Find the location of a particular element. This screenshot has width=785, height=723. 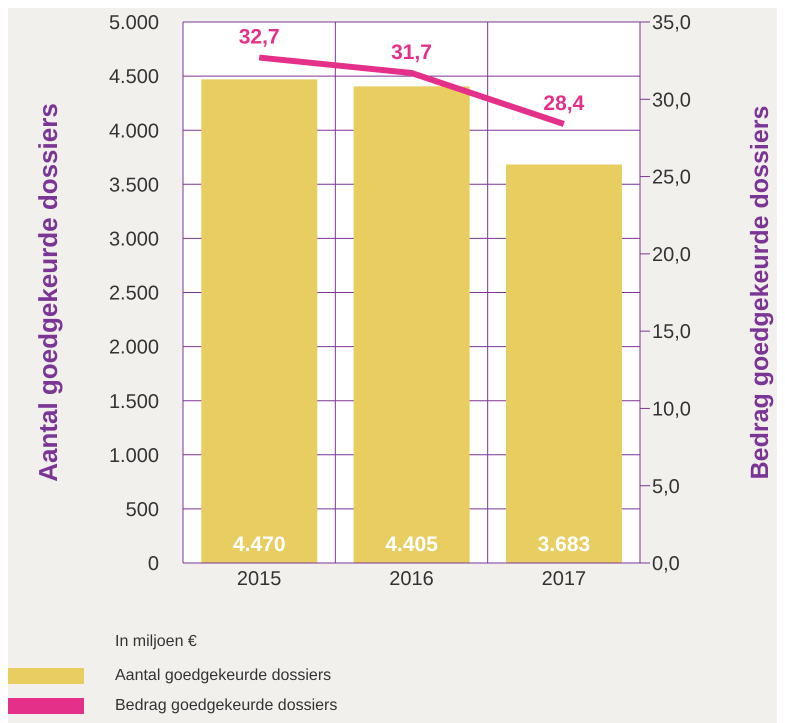

x-tick-label: 2017 is located at coordinates (564, 579).